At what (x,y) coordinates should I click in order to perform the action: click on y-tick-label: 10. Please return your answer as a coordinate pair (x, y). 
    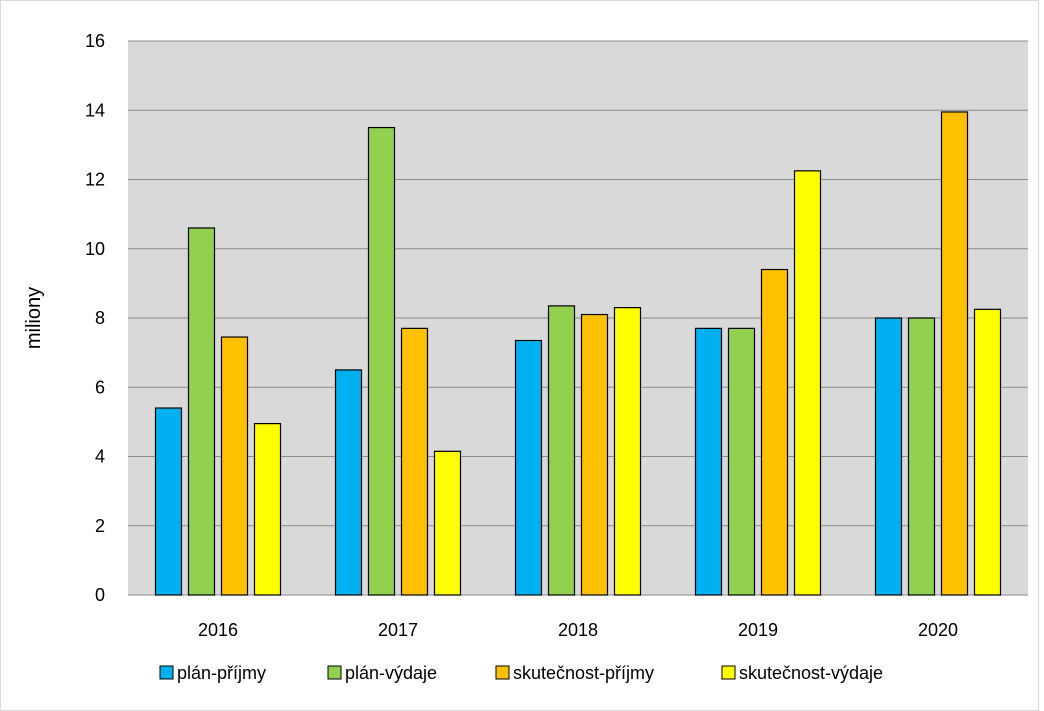
    Looking at the image, I should click on (95, 249).